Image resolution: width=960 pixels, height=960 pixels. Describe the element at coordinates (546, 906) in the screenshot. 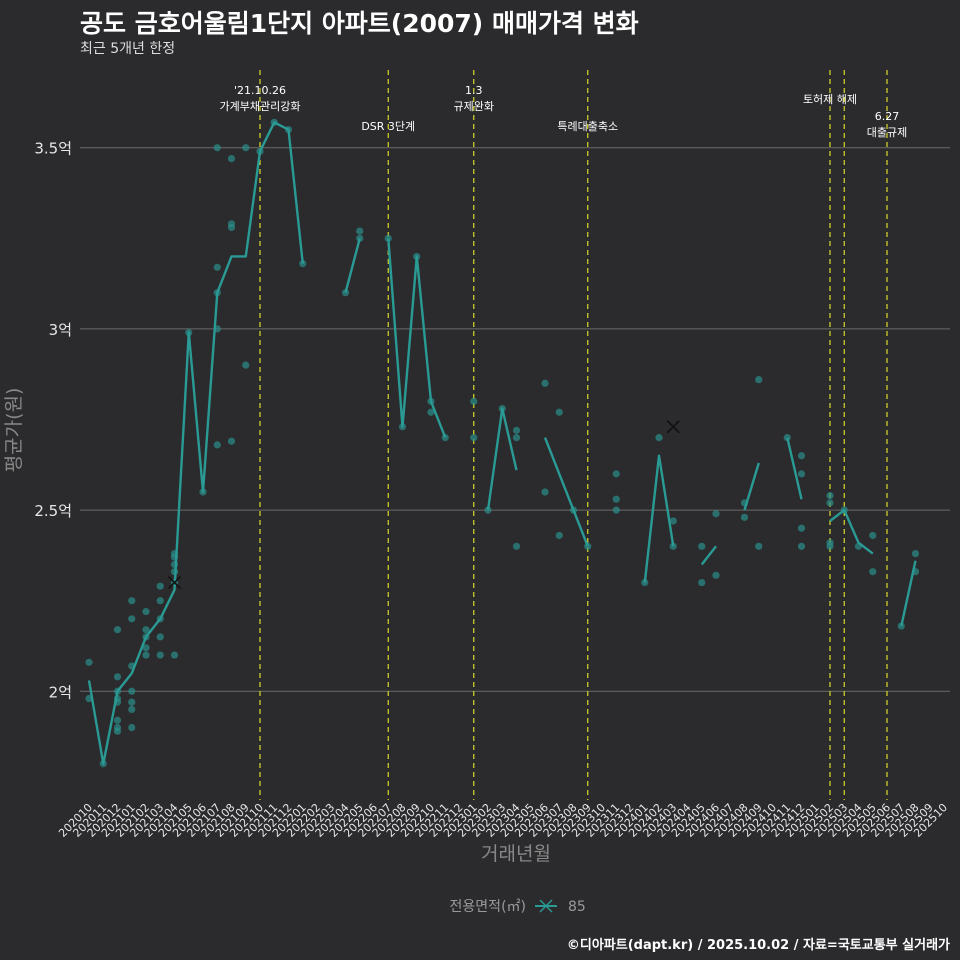

I see `legend-x-icon` at that location.